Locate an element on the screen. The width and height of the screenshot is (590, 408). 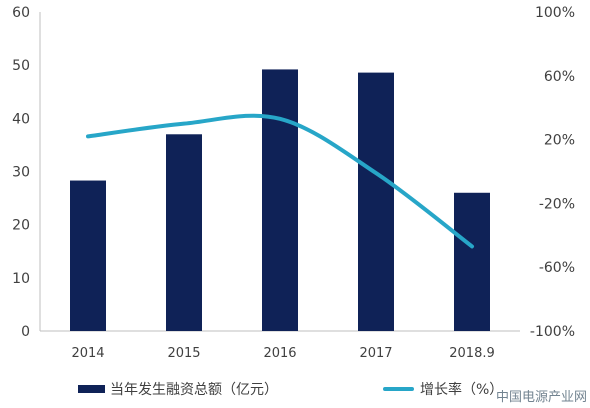
legend-bar-label: 当年发生融资总额（亿元） is located at coordinates (194, 390).